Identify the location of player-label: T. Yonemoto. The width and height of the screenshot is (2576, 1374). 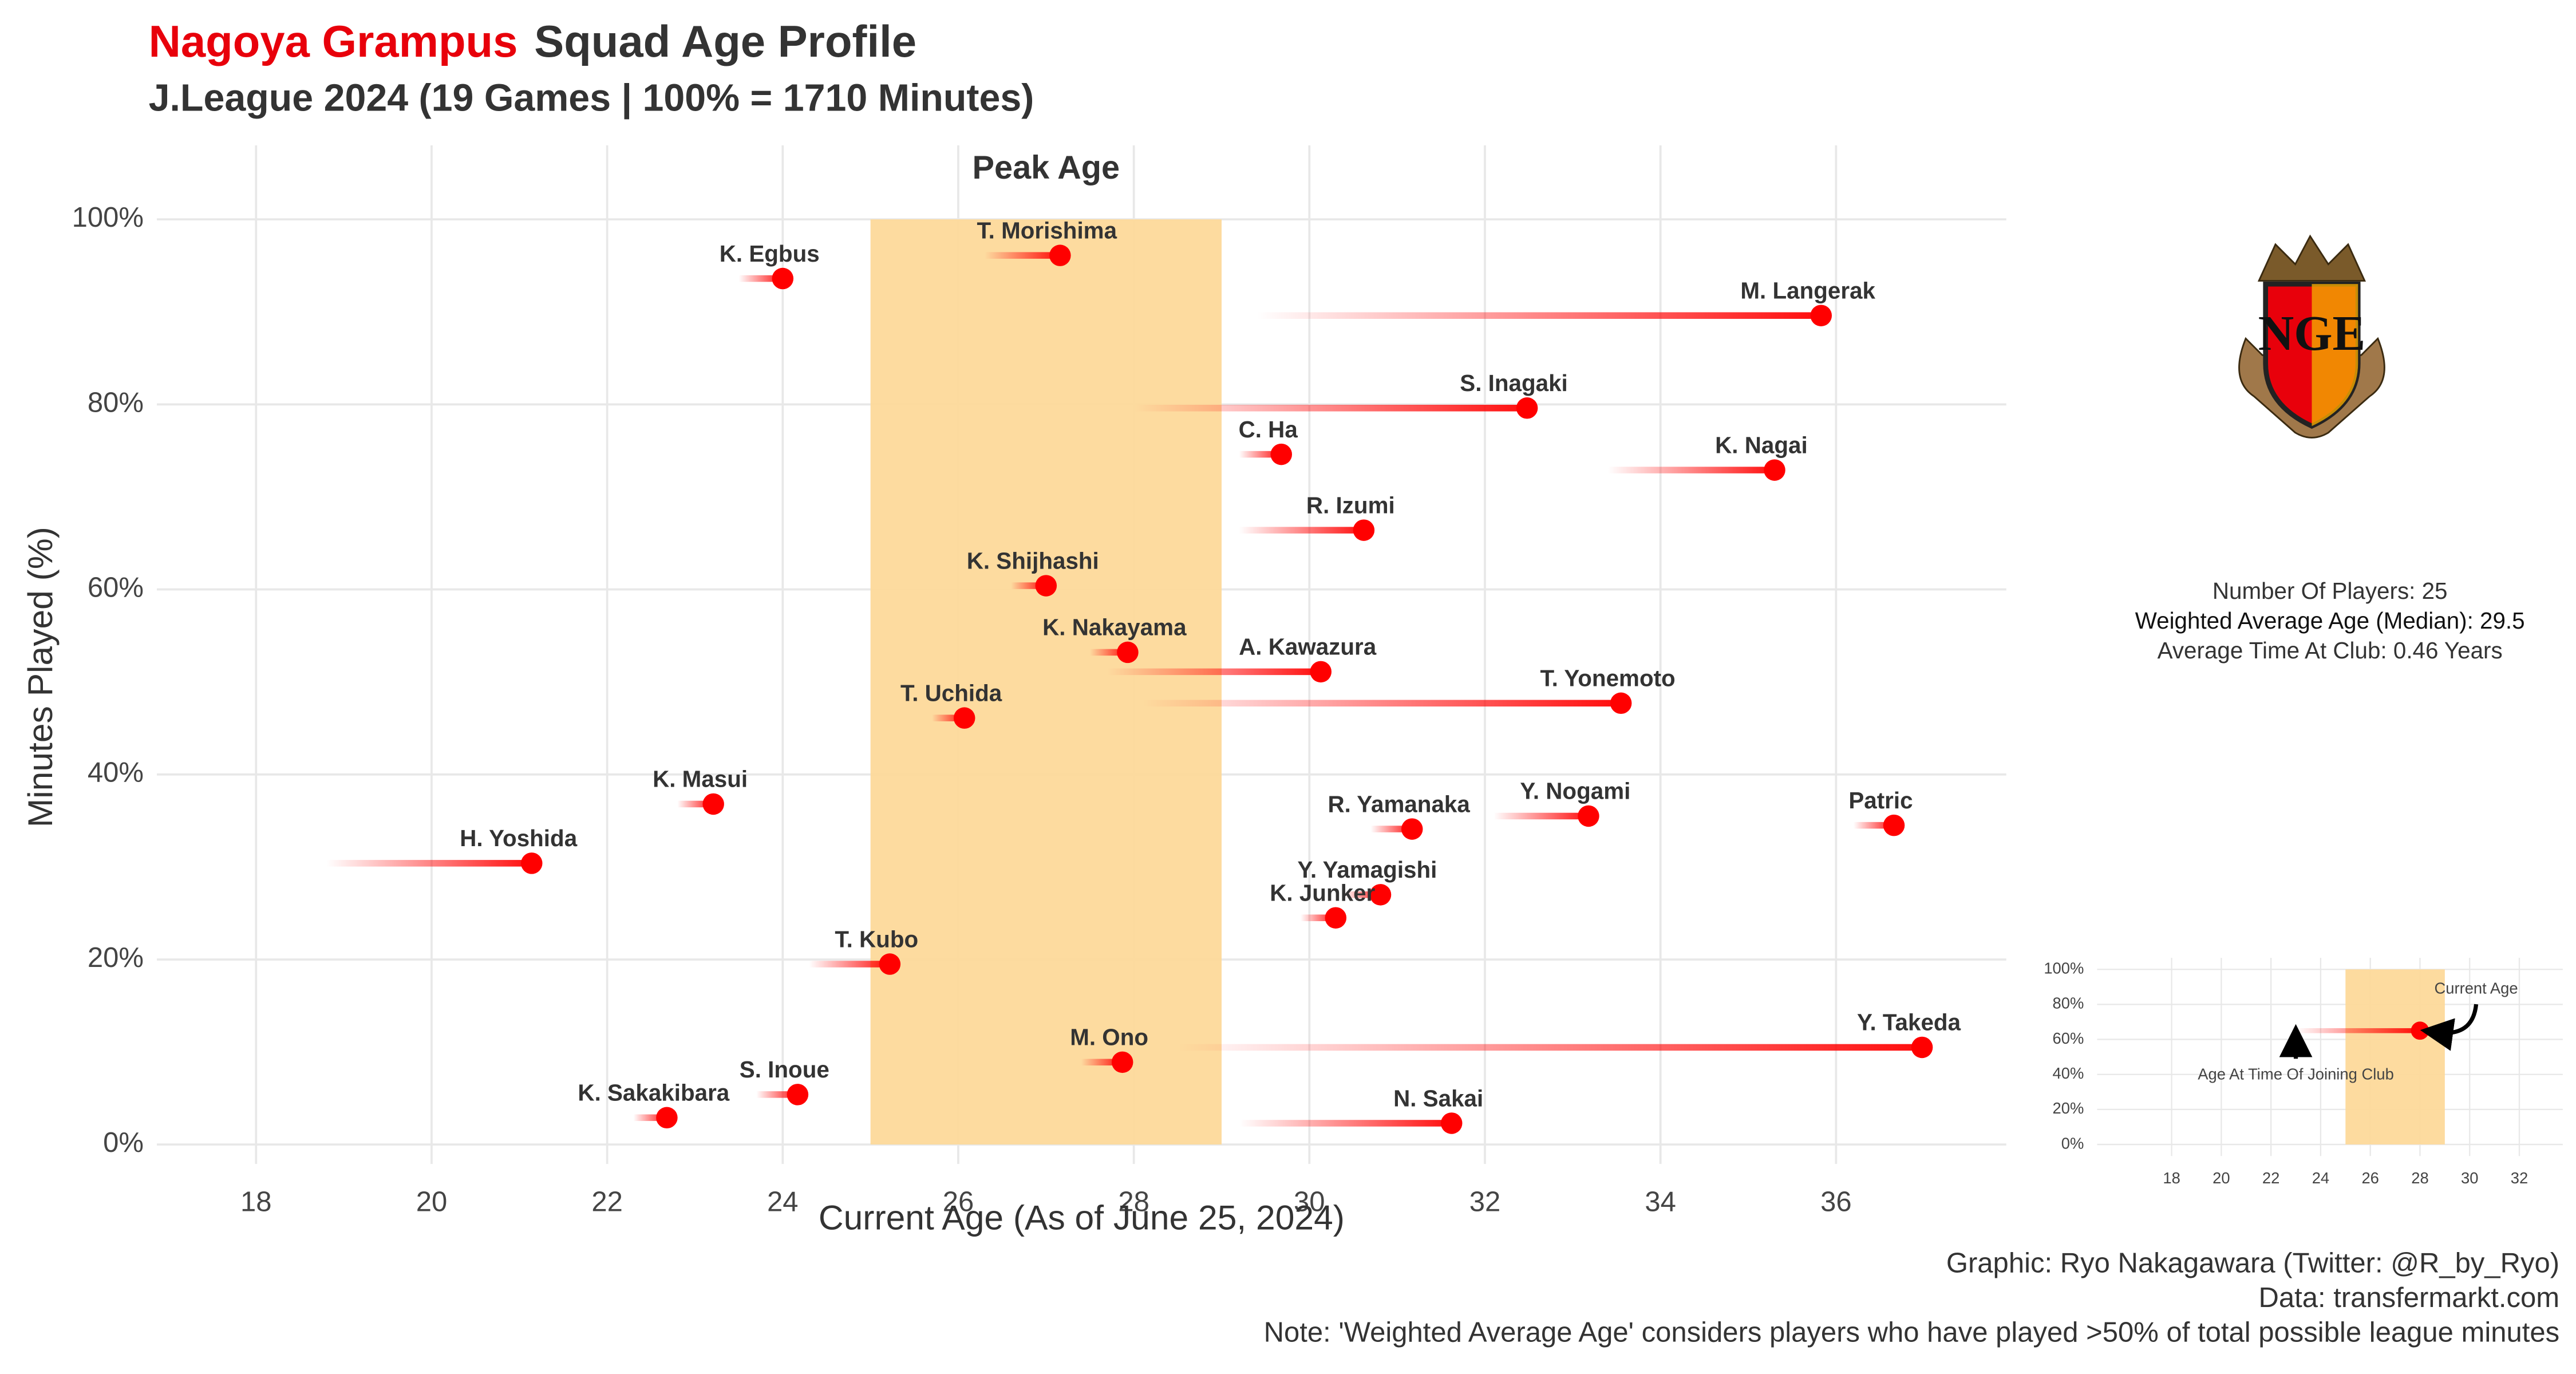
(1607, 679).